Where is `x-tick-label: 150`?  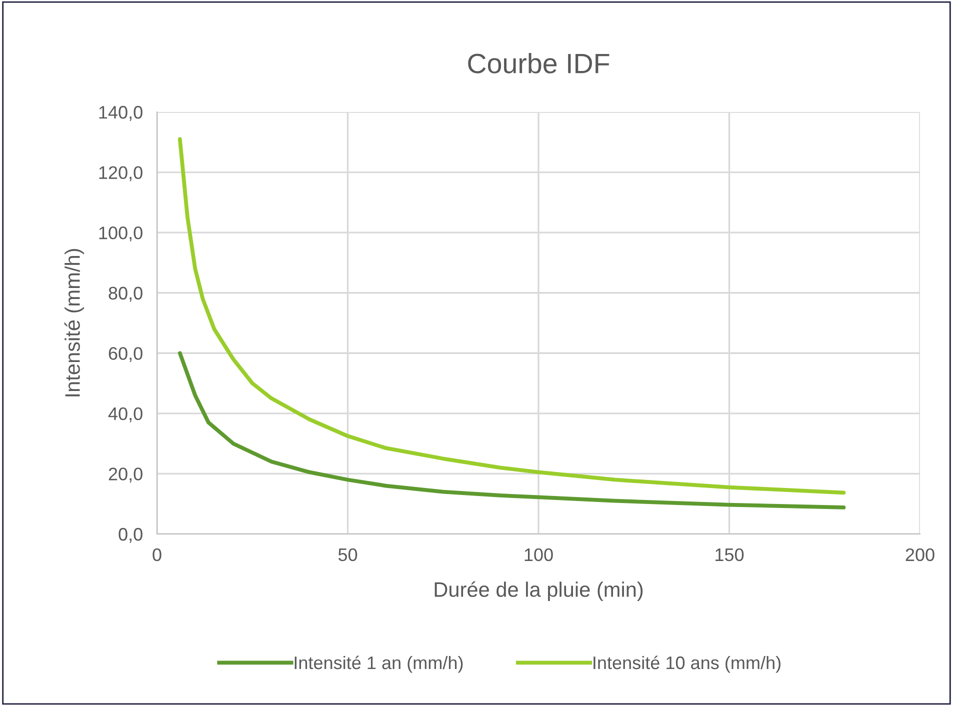
x-tick-label: 150 is located at coordinates (730, 555).